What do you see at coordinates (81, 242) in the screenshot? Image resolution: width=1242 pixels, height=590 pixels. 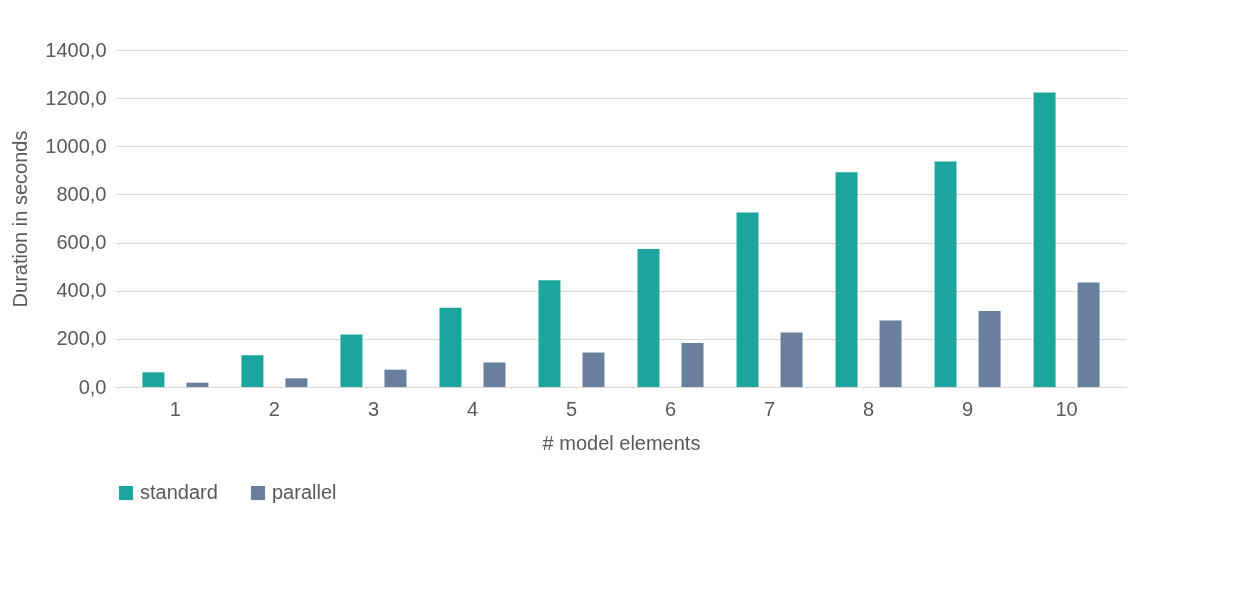 I see `y-tick-label: 600,0` at bounding box center [81, 242].